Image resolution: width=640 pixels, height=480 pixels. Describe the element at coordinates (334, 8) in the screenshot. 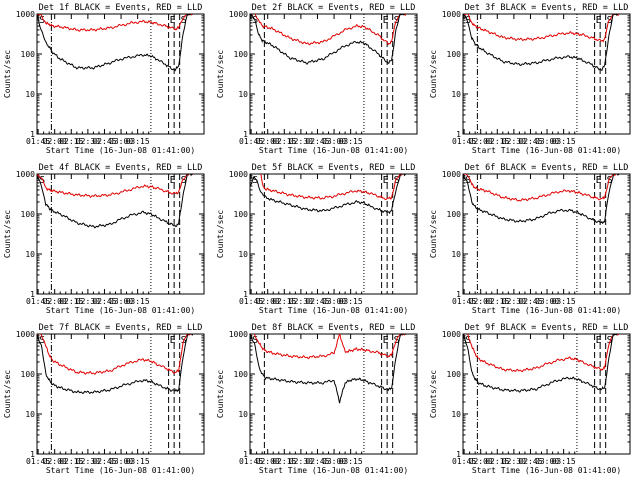

I see `panel-title: Det 2f BLACK = Events, RED = LLD` at that location.